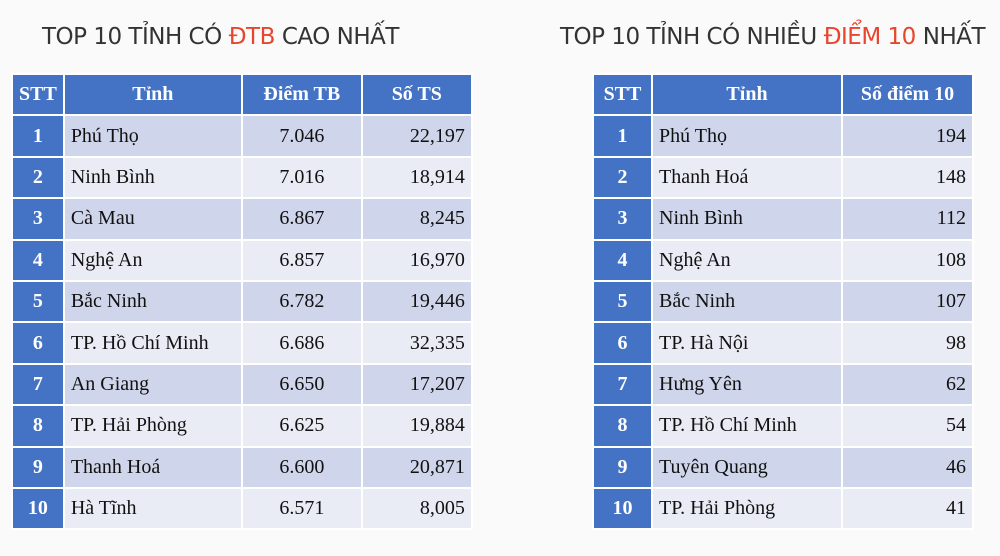  Describe the element at coordinates (907, 508) in the screenshot. I see `cell: 41` at that location.